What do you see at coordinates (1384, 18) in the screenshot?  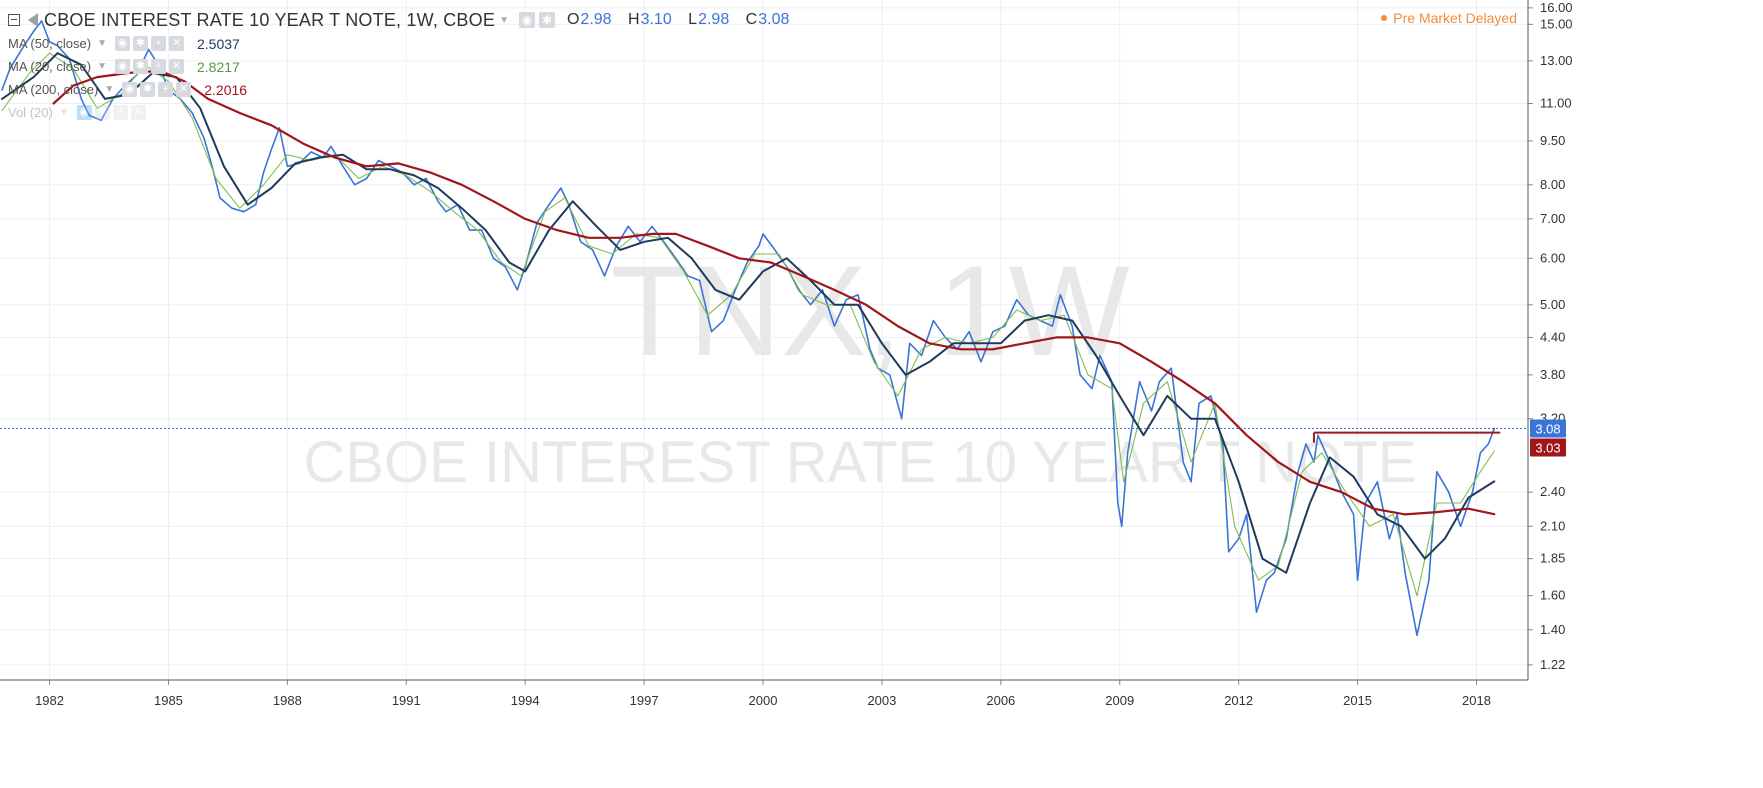 I see `status-dot-icon` at bounding box center [1384, 18].